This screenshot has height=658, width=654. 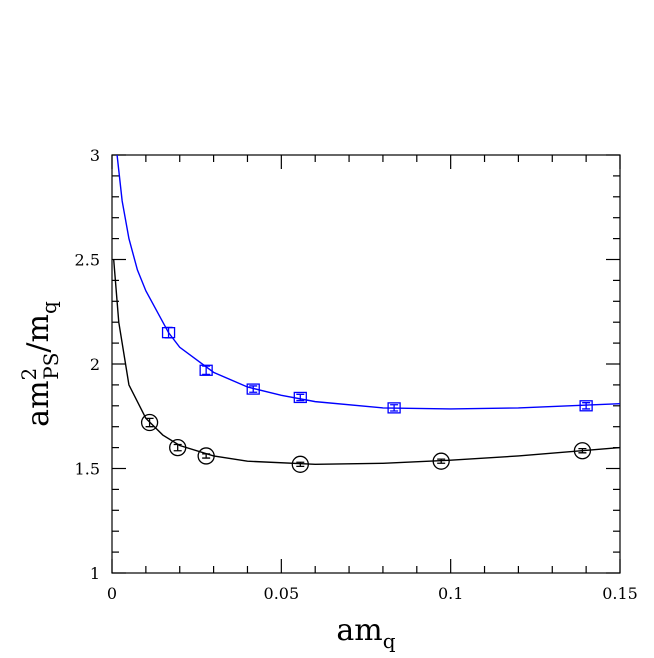 I want to click on x-tick-label: 0.05, so click(x=282, y=593).